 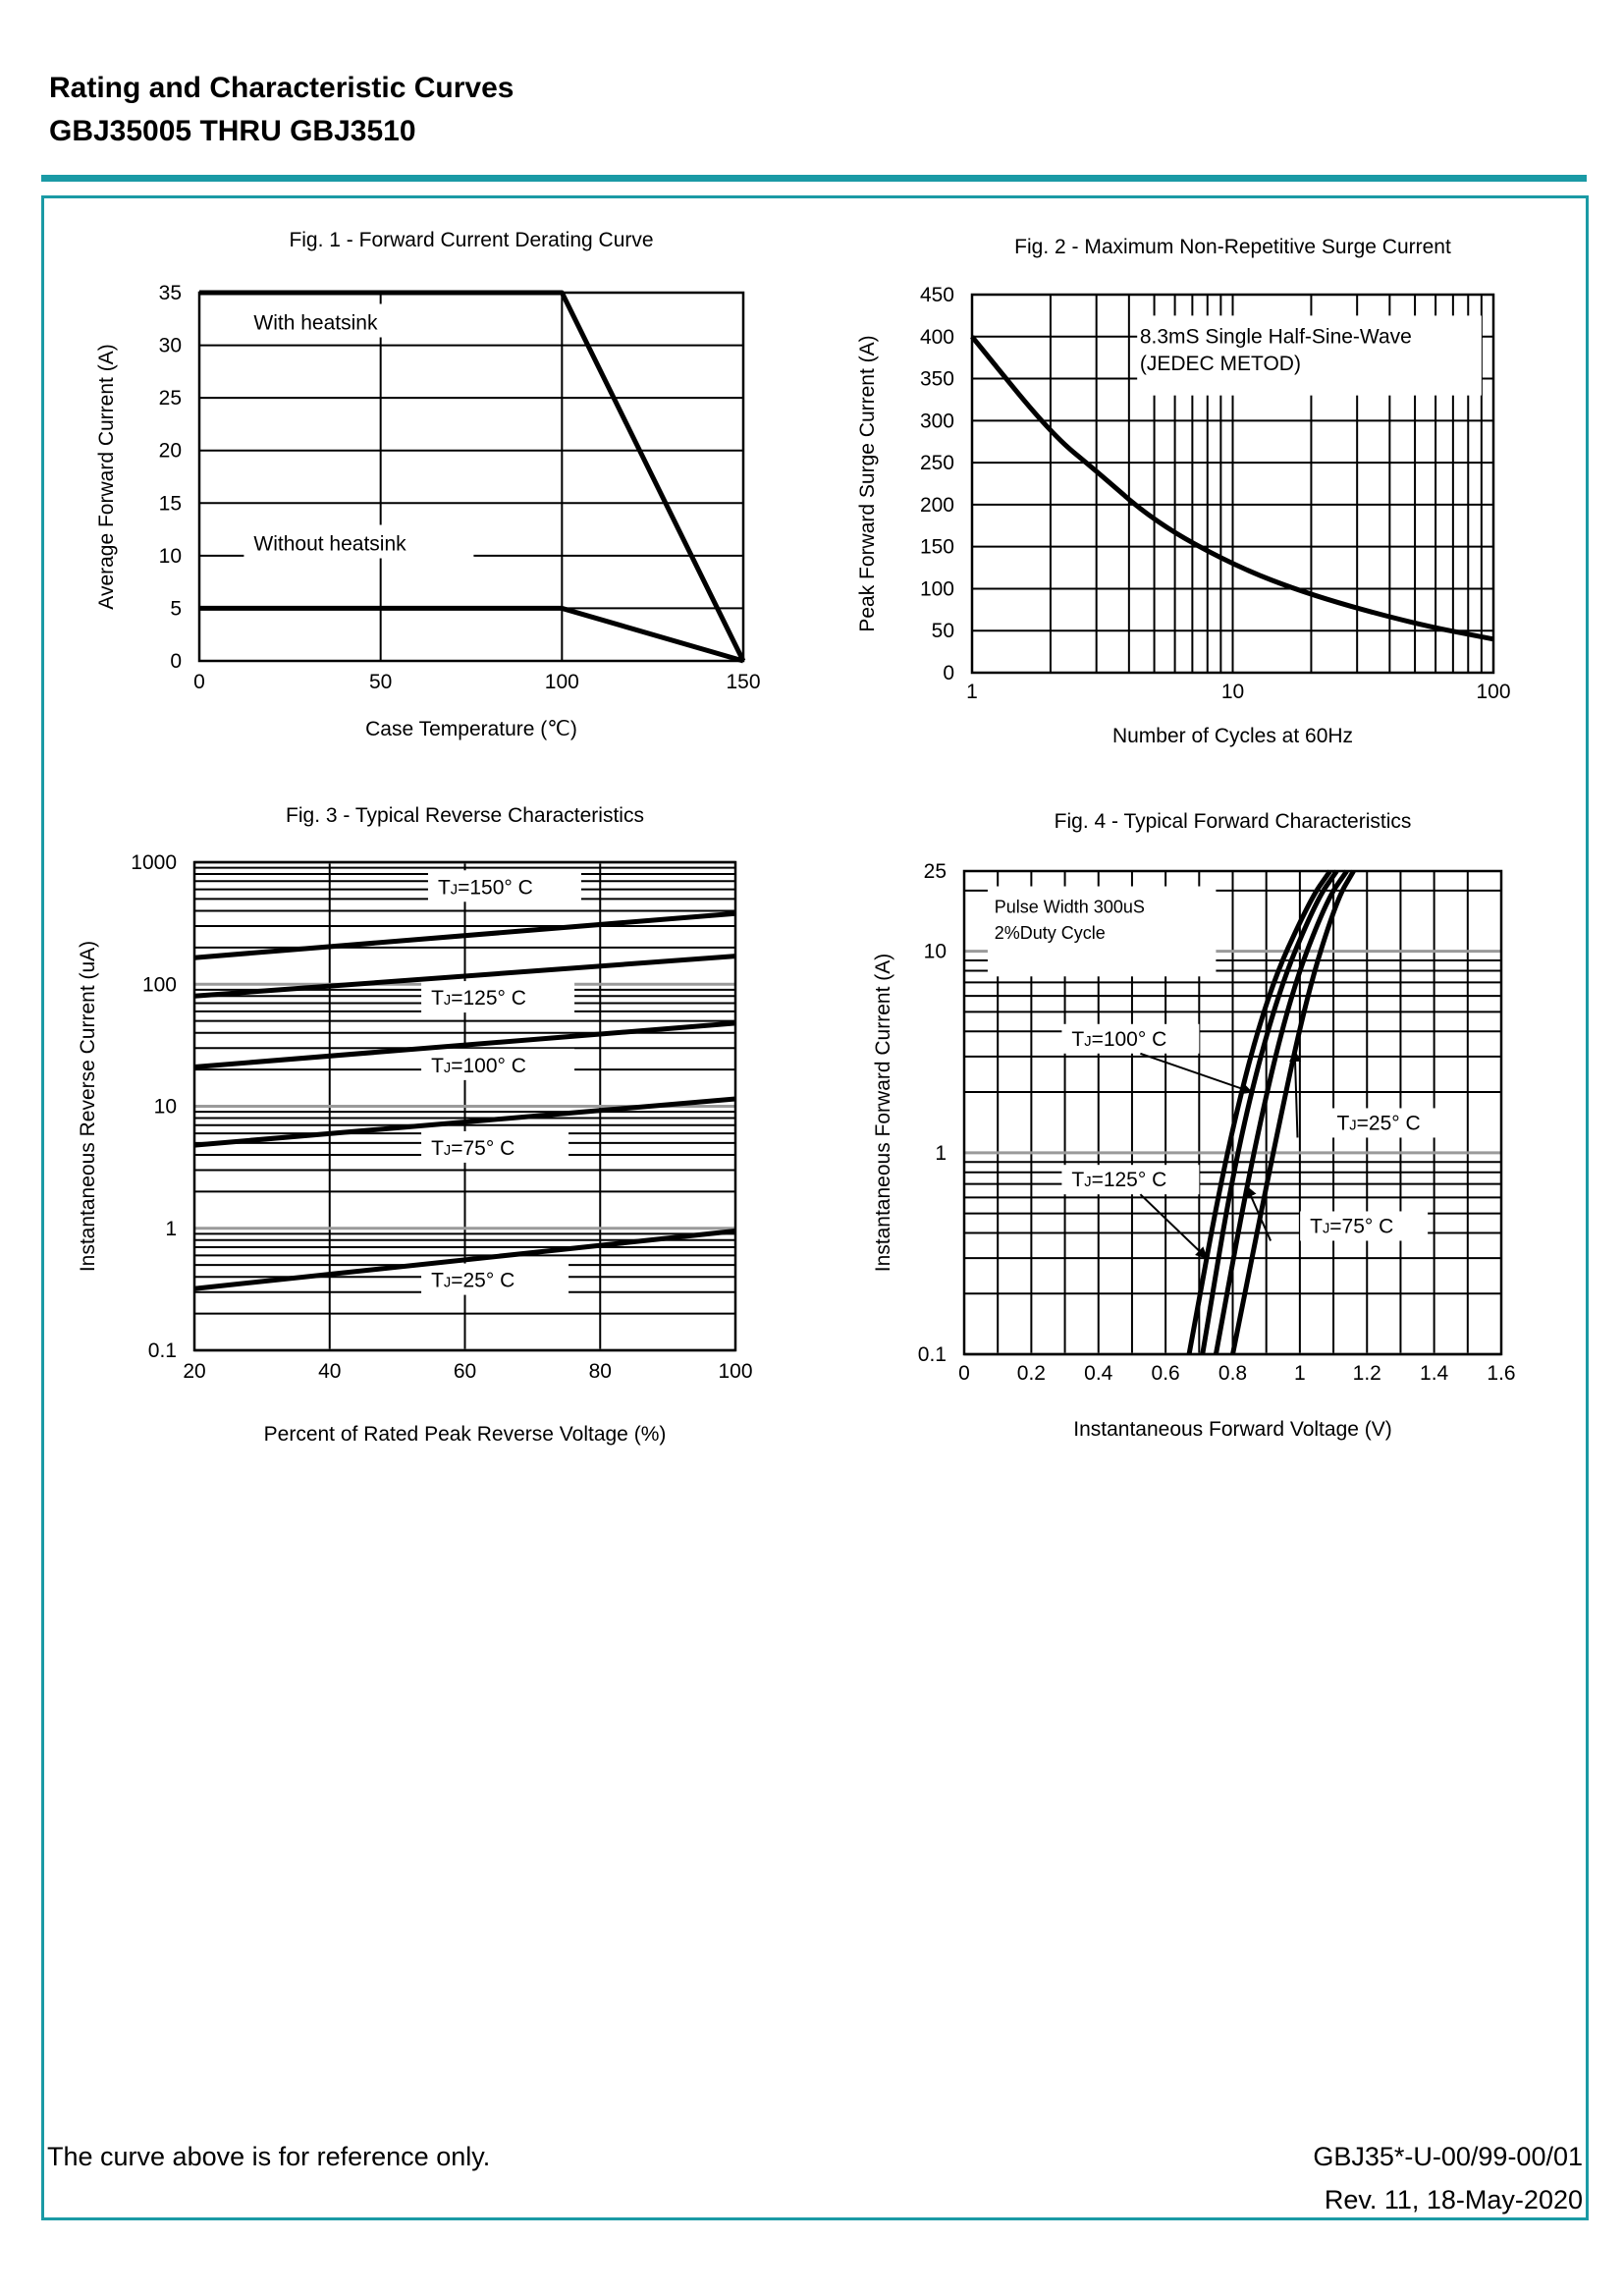 I want to click on fig2-ytick-label: 50, so click(x=943, y=631).